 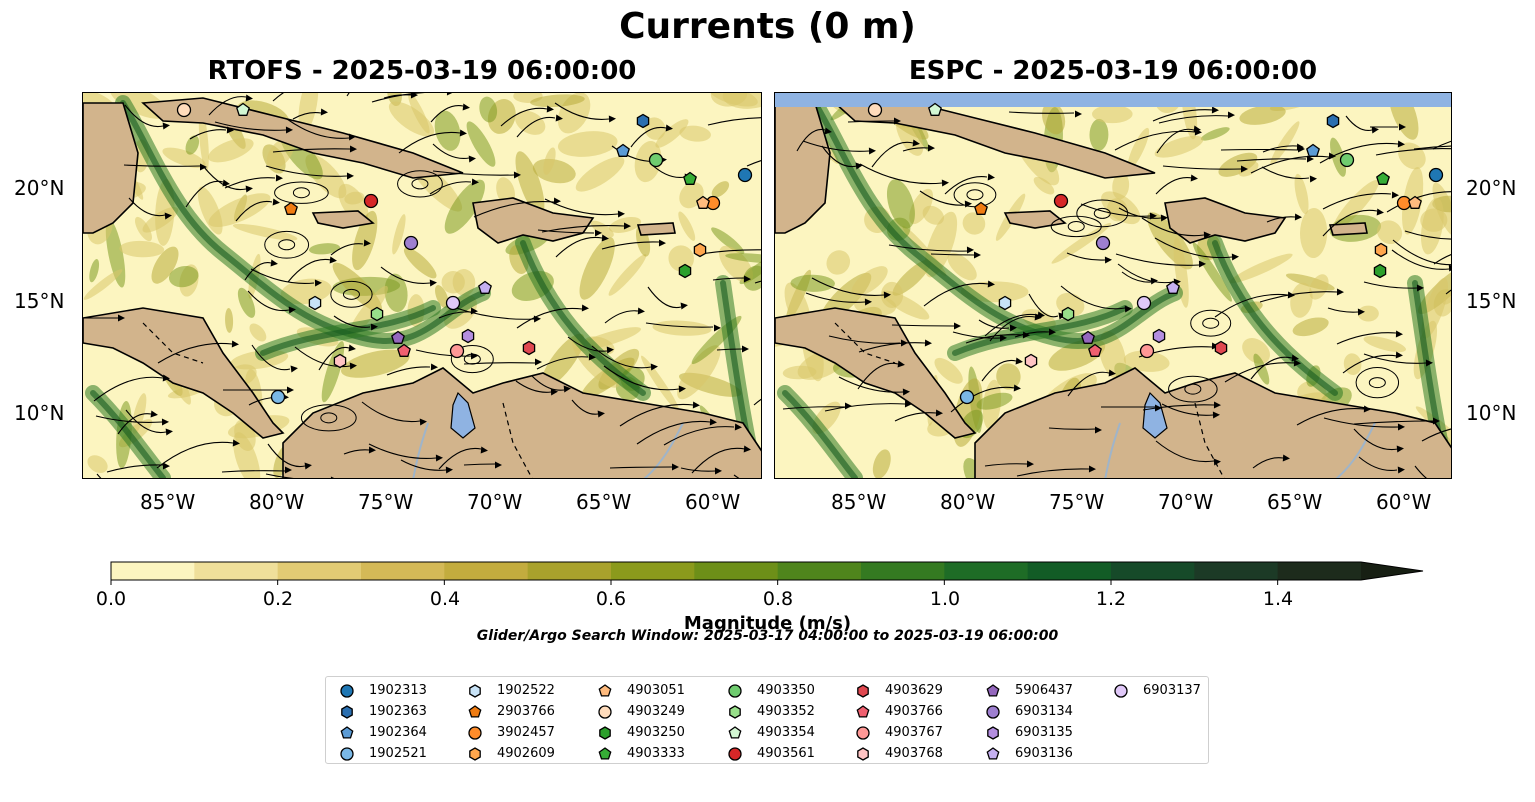 What do you see at coordinates (1035, 219) in the screenshot?
I see `land-jamaica` at bounding box center [1035, 219].